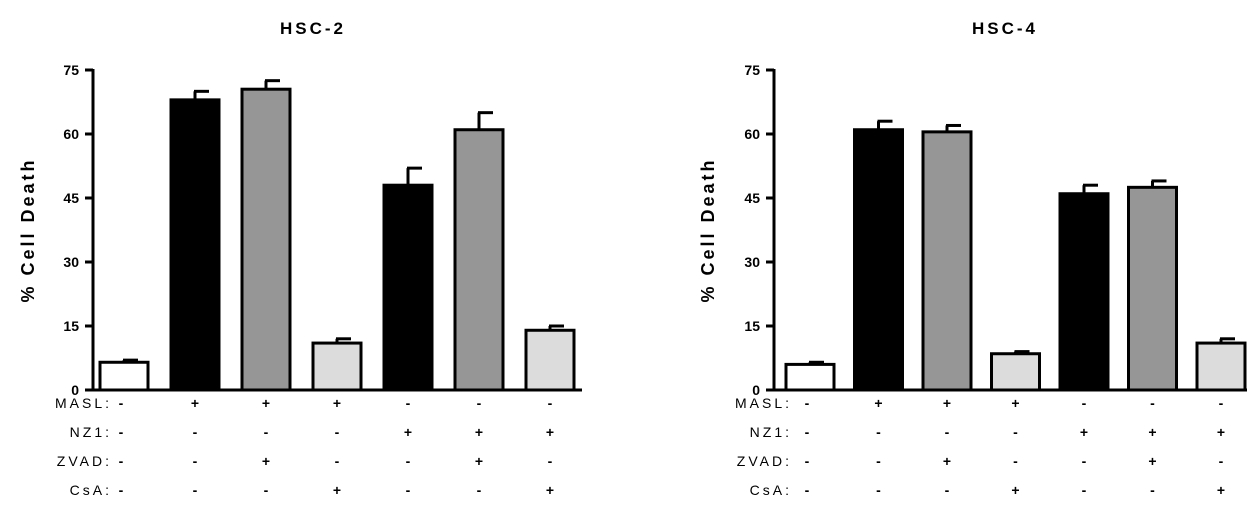 The height and width of the screenshot is (529, 1249). Describe the element at coordinates (1005, 28) in the screenshot. I see `chart-title: HSC-4` at that location.